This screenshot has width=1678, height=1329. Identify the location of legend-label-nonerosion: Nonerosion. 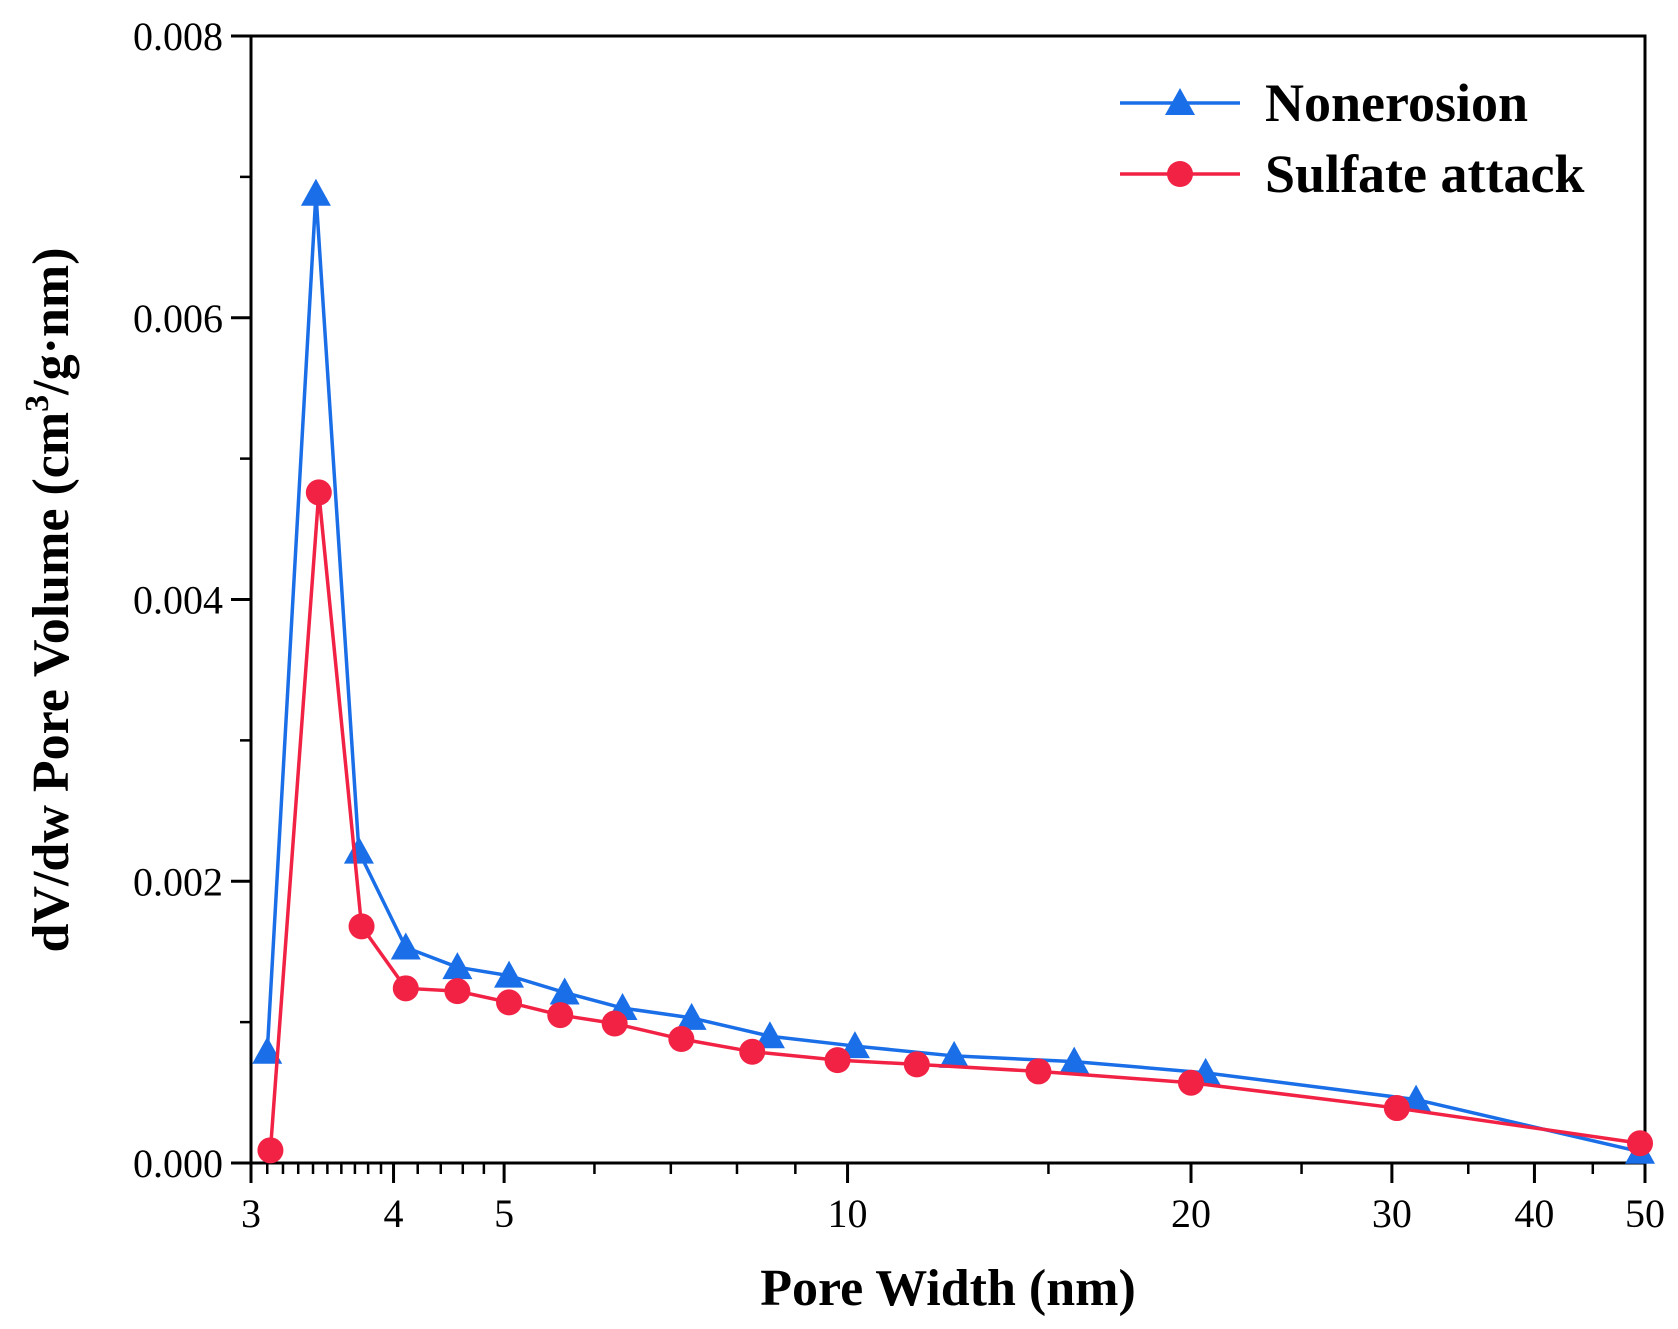
(1396, 103).